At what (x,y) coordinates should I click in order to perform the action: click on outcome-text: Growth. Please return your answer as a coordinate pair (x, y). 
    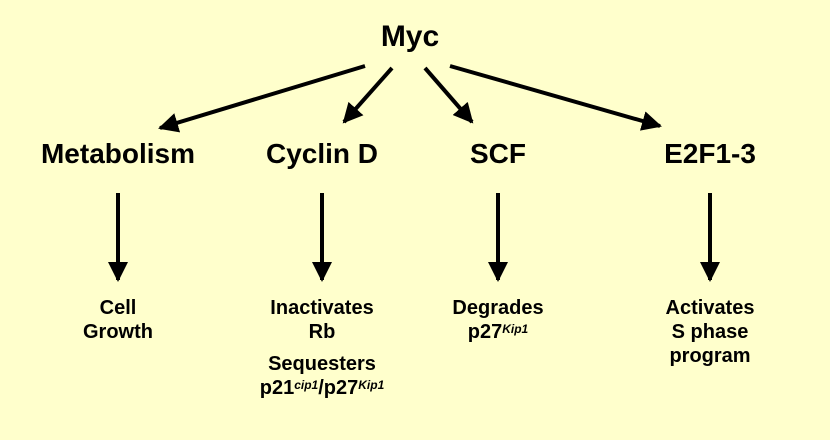
    Looking at the image, I should click on (118, 332).